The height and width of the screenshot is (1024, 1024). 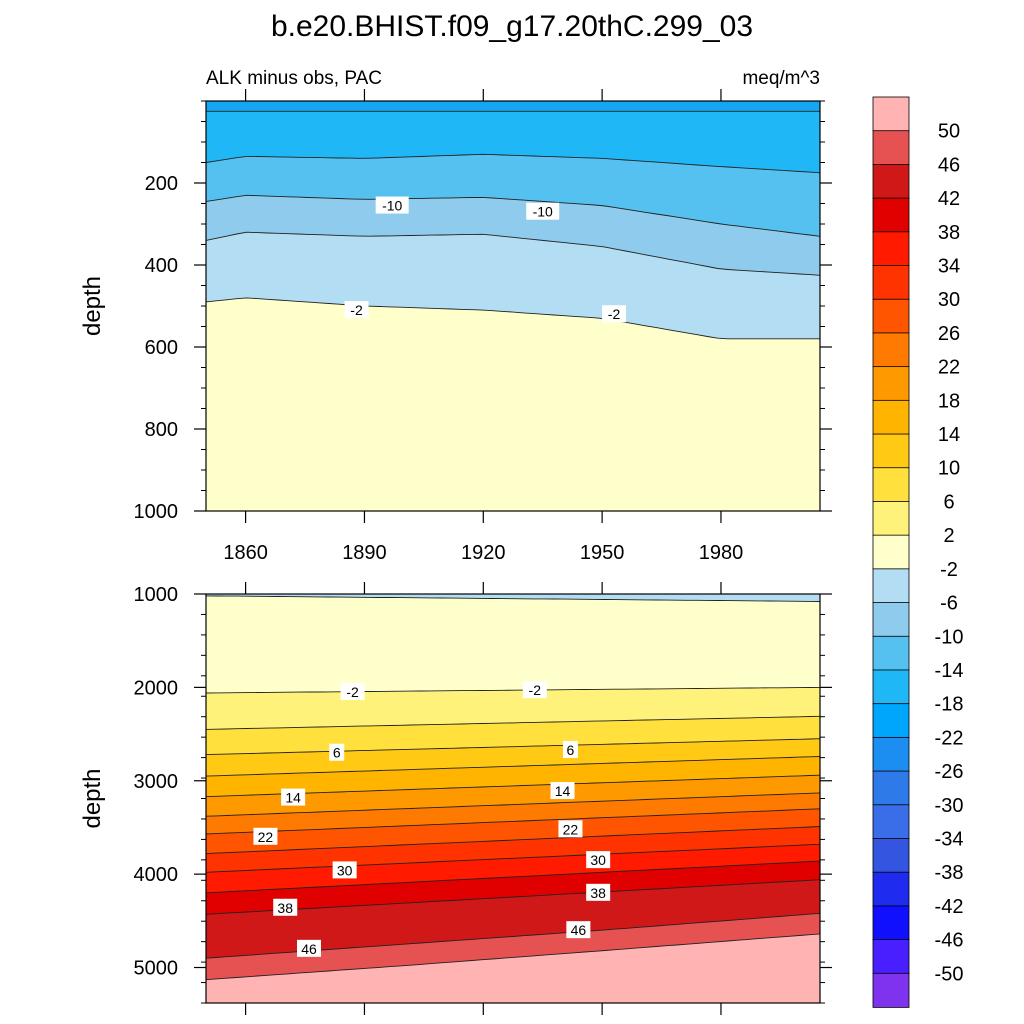 What do you see at coordinates (949, 401) in the screenshot?
I see `colorbar-label: 18` at bounding box center [949, 401].